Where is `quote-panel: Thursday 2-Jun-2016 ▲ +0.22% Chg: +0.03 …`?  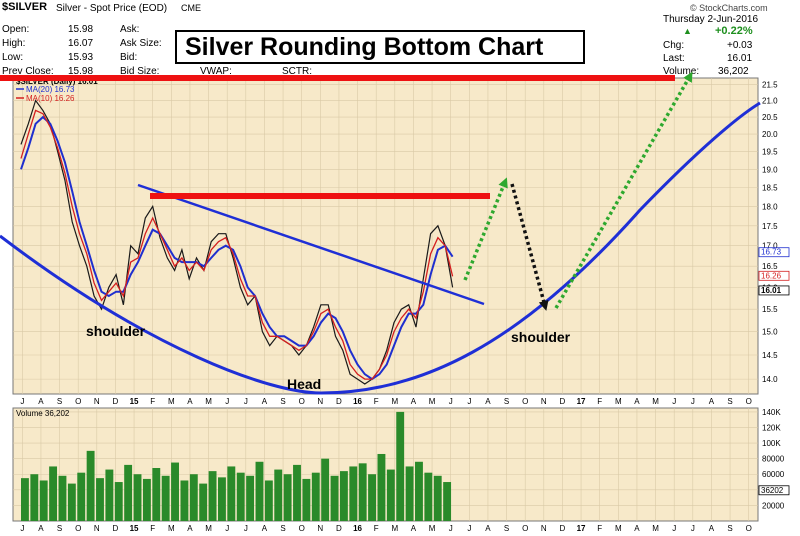 quote-panel: Thursday 2-Jun-2016 ▲ +0.22% Chg: +0.03 … is located at coordinates (707, 45).